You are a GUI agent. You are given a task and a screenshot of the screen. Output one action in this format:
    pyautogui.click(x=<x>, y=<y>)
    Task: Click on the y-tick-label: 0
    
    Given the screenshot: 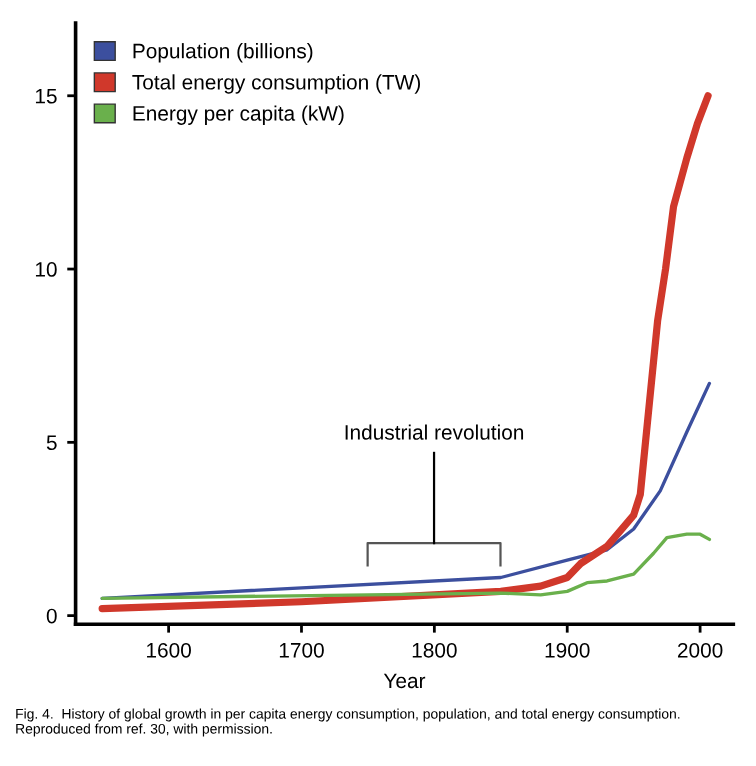 What is the action you would take?
    pyautogui.click(x=51, y=616)
    